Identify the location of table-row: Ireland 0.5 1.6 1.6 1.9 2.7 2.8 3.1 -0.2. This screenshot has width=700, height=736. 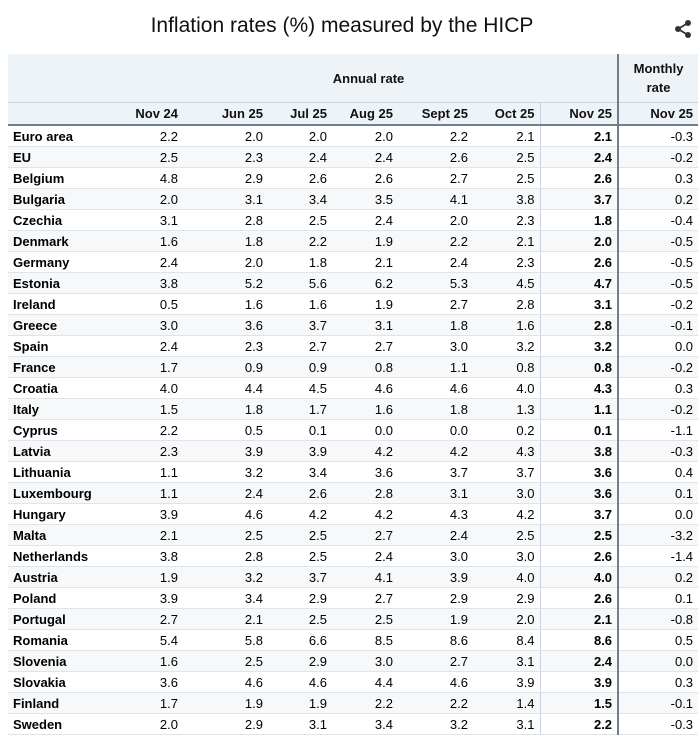
(353, 304).